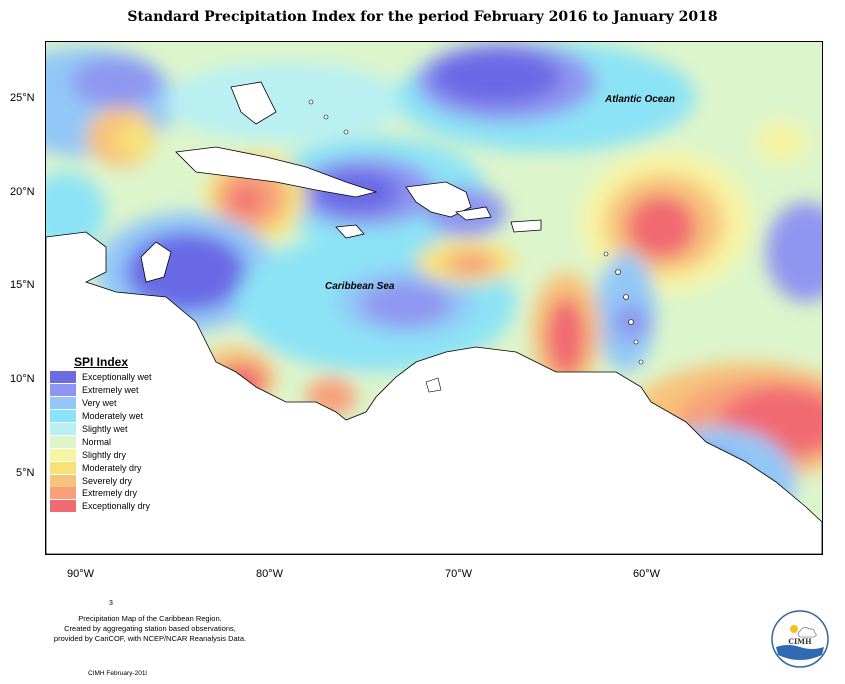  I want to click on legend-label: Moderately wet, so click(113, 416).